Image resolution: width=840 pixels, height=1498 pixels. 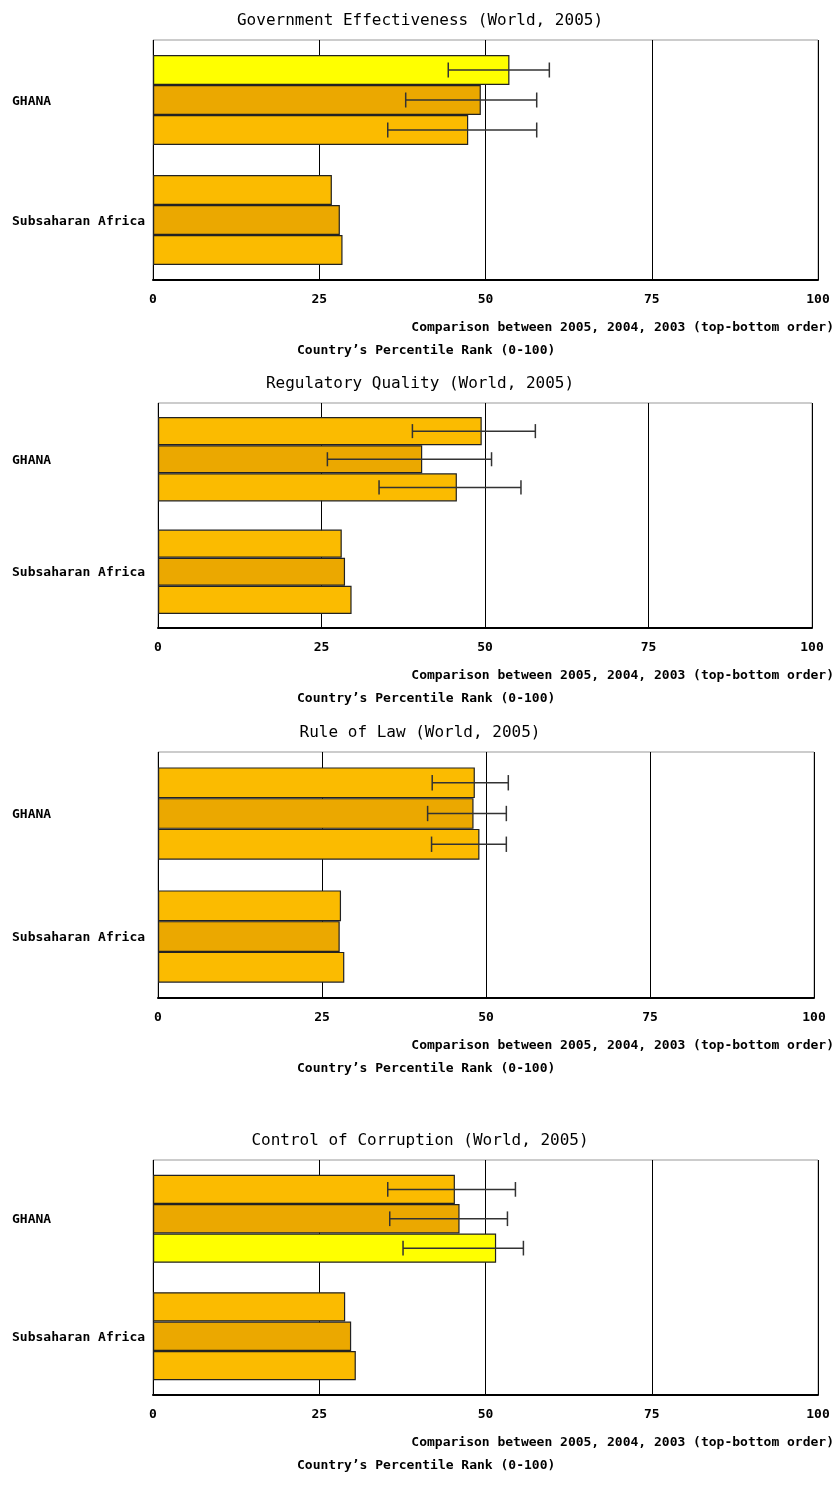 I want to click on chart-title: Regulatory Quality (World, 2005), so click(x=420, y=382).